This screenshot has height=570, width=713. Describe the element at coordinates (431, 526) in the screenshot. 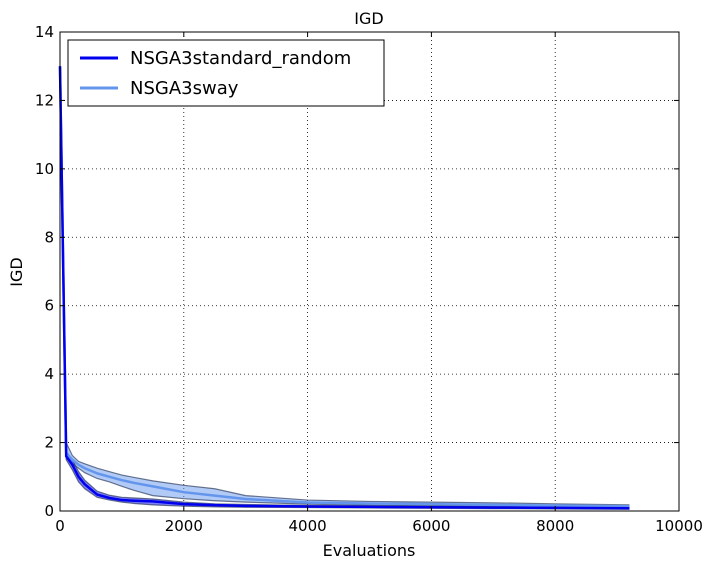

I see `x-tick-label: 6000` at that location.